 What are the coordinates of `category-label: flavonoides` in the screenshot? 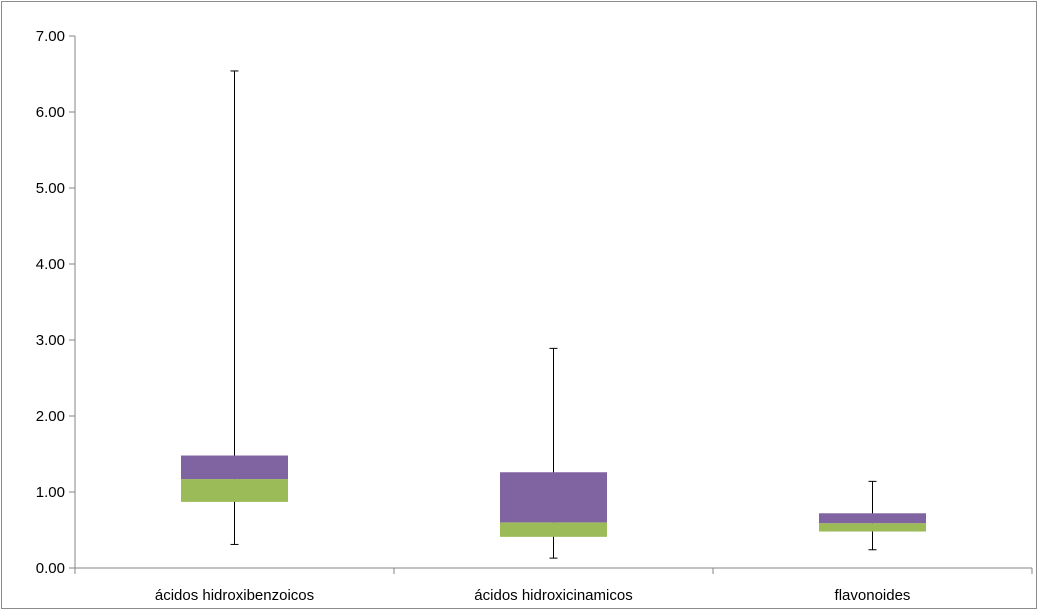 It's located at (873, 595).